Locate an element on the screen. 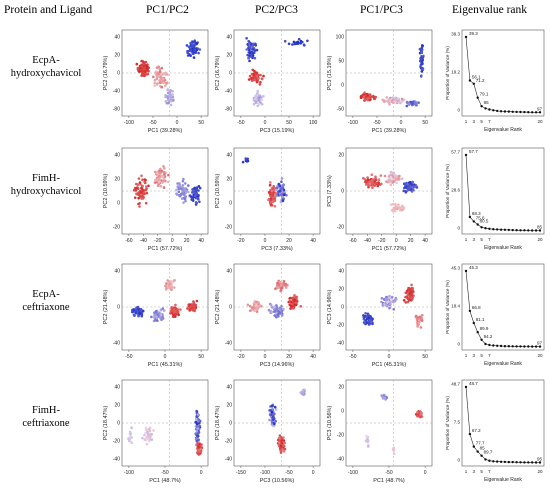 Image resolution: width=550 pixels, height=495 pixels. y-axis-label: PC2 (16.79%) is located at coordinates (218, 73).